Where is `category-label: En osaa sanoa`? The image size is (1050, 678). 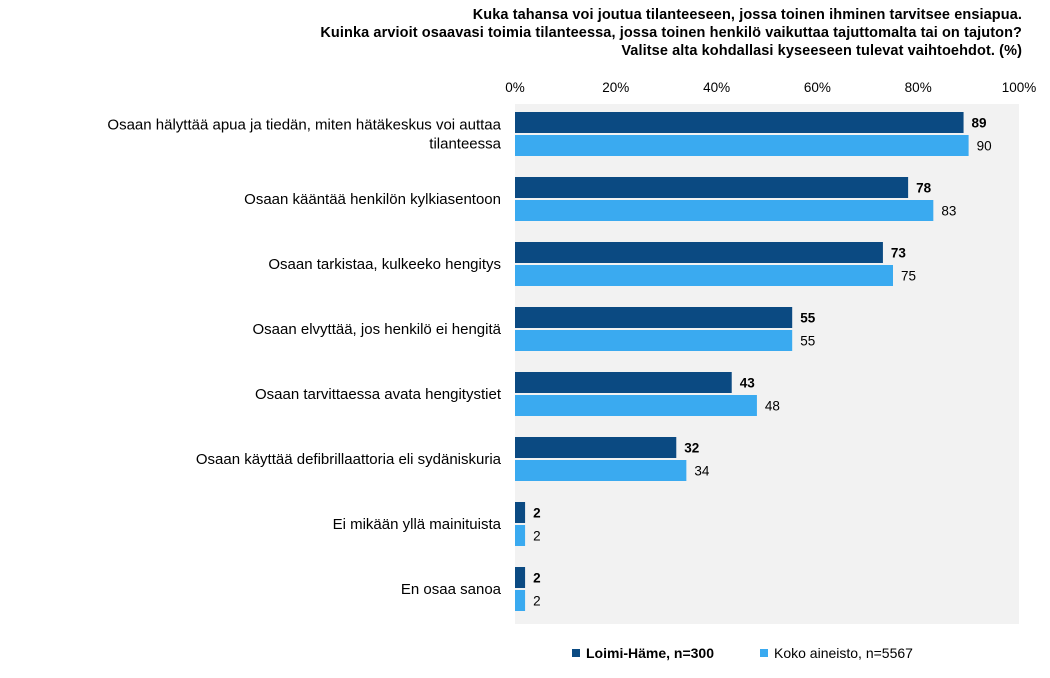
category-label: En osaa sanoa is located at coordinates (451, 589).